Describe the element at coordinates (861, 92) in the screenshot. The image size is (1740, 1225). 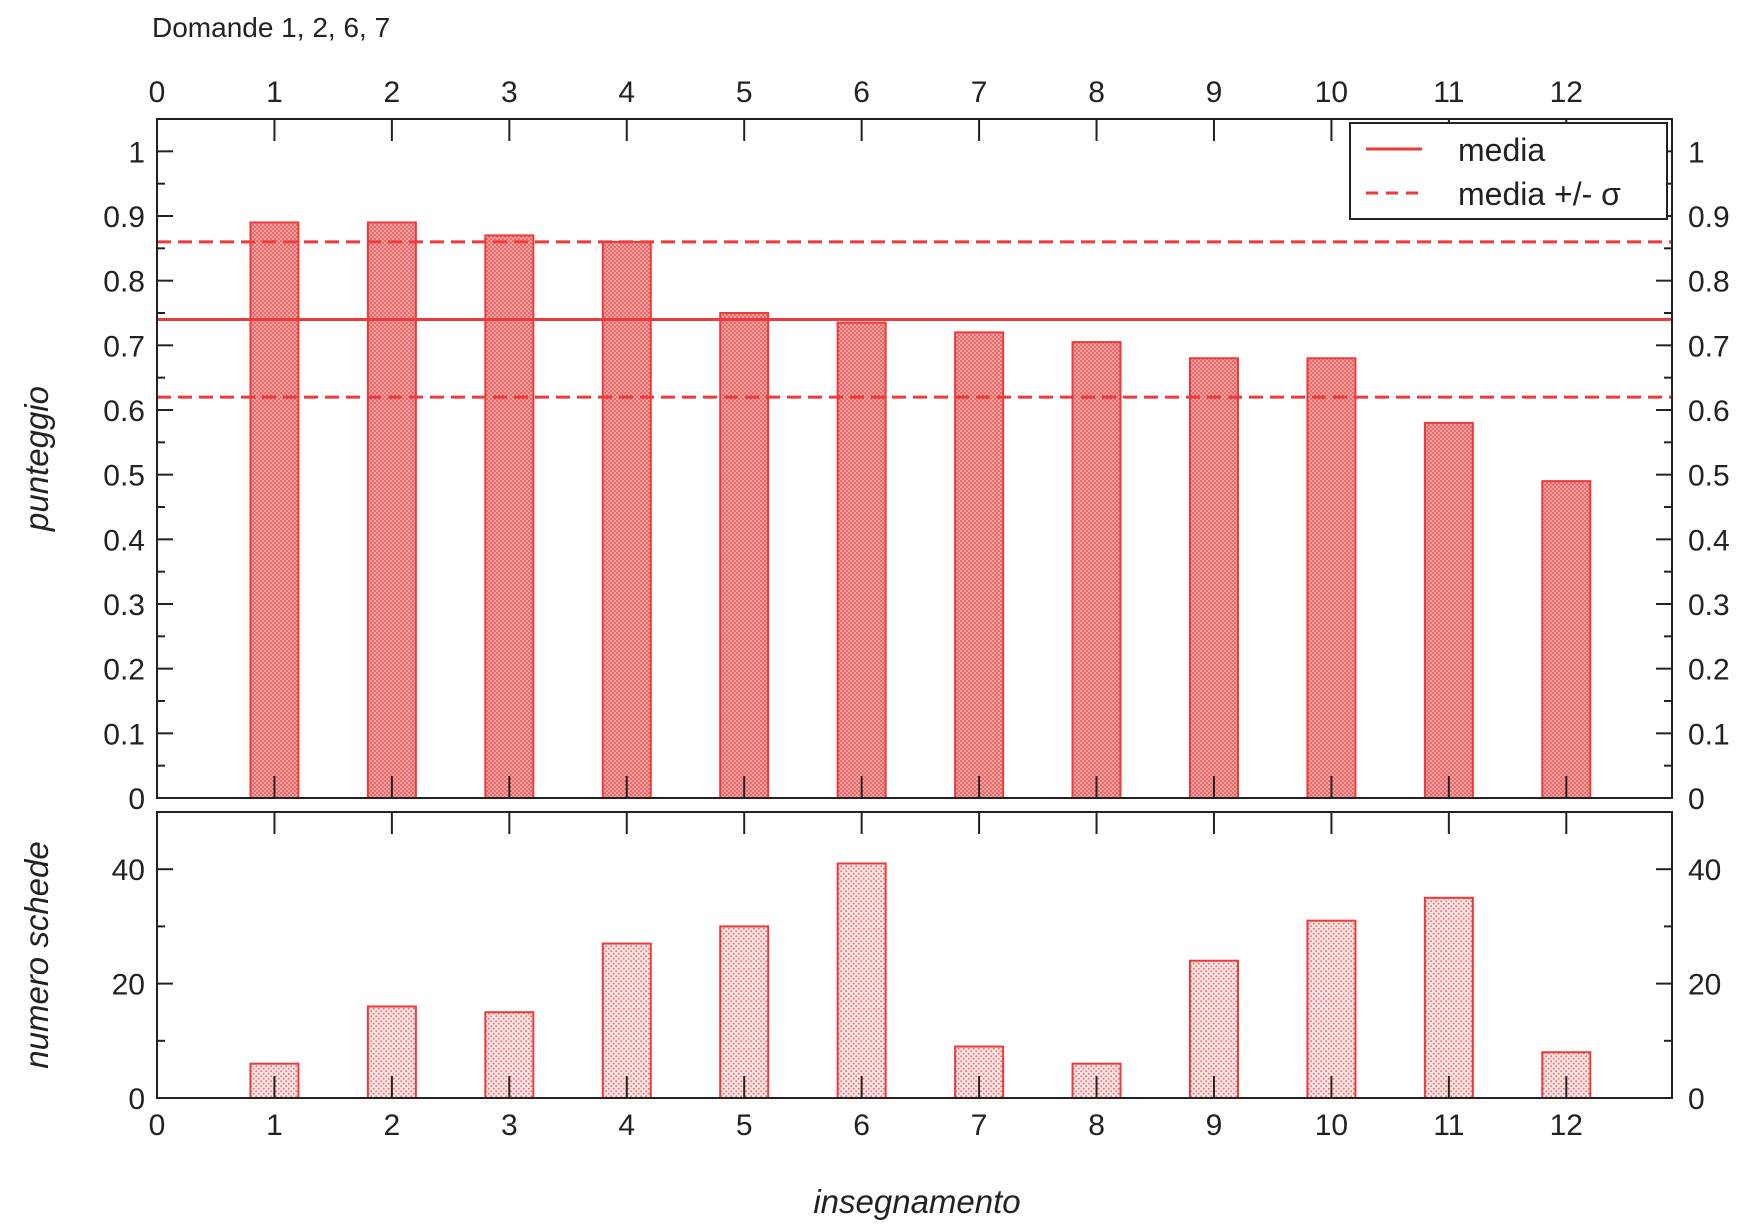
I see `top-x-tick-label: 6` at that location.